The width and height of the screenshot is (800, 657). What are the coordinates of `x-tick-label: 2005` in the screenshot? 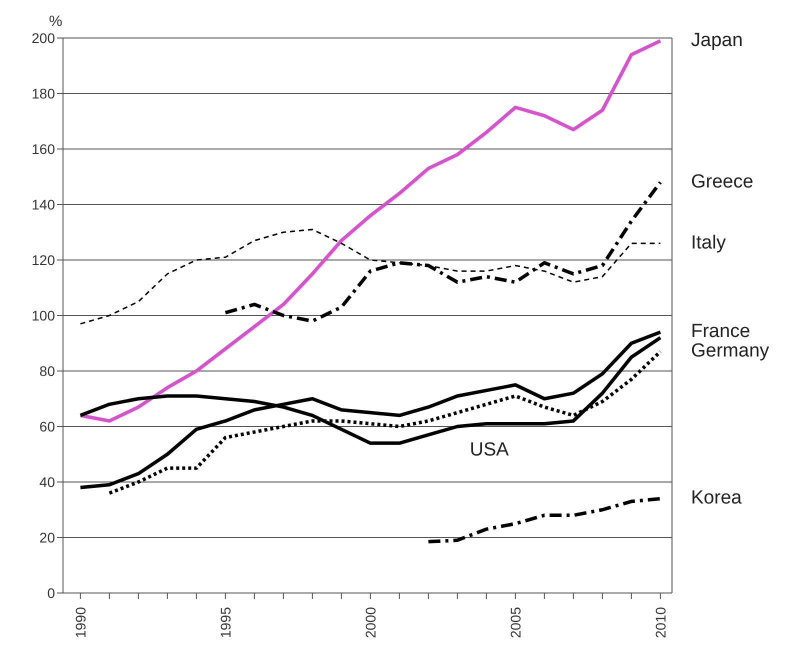 It's located at (515, 622).